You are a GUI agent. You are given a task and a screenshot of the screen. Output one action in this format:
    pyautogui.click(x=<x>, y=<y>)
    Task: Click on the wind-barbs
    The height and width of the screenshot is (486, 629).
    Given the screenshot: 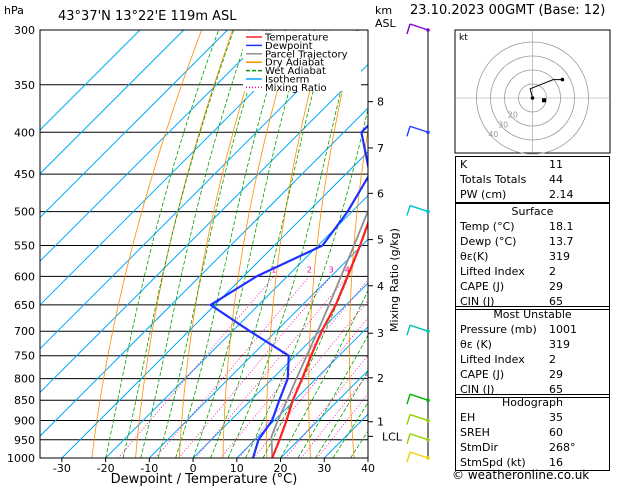 What is the action you would take?
    pyautogui.click(x=418, y=243)
    